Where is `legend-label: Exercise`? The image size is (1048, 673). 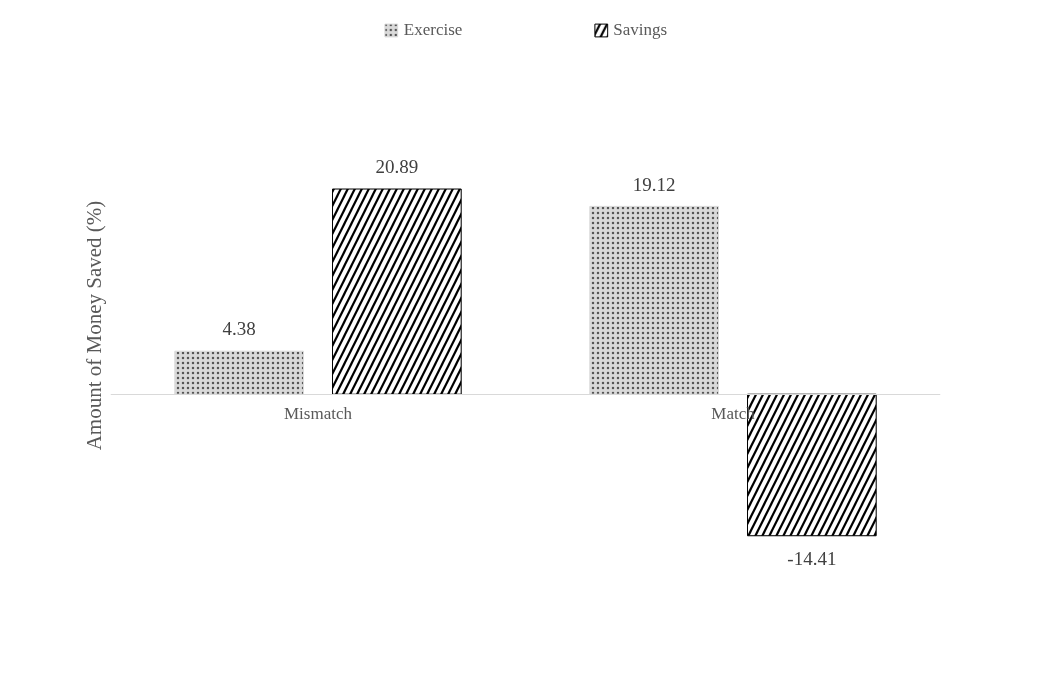 legend-label: Exercise is located at coordinates (433, 30).